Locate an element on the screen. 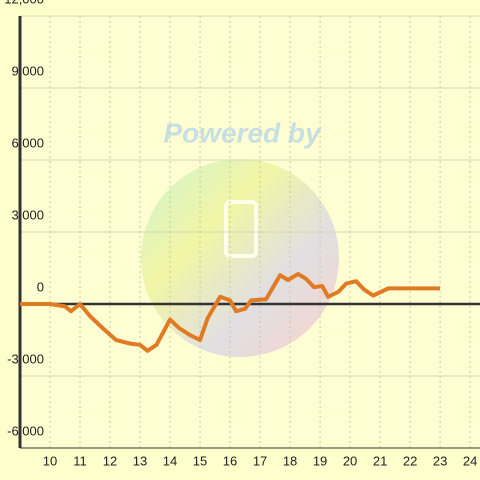 The image size is (480, 480). x-tick-label: 19 is located at coordinates (320, 460).